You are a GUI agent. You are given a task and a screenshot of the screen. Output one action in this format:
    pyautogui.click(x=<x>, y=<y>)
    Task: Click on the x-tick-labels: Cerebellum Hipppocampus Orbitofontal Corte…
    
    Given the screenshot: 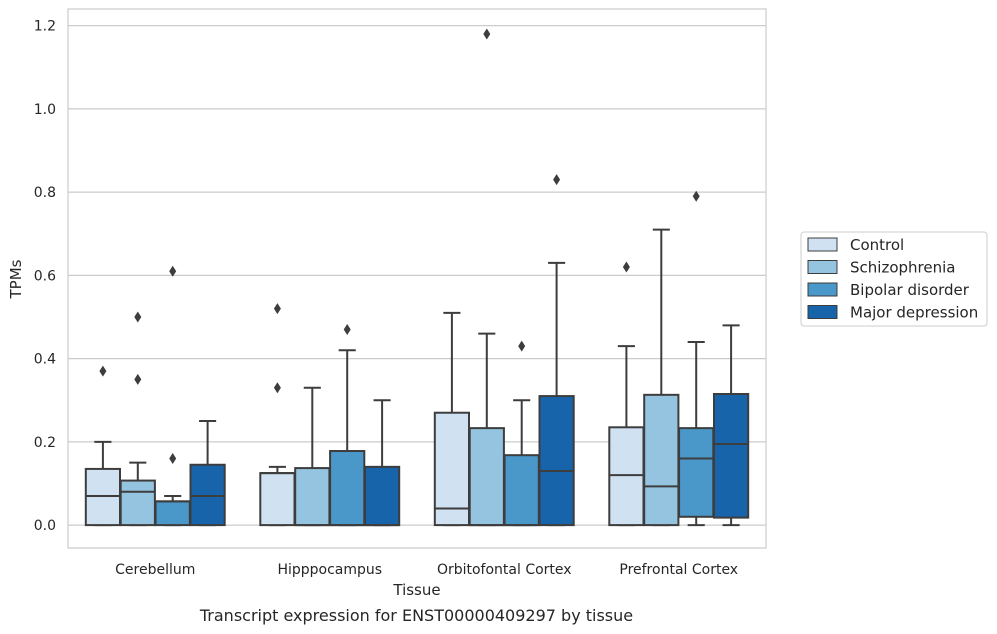 What is the action you would take?
    pyautogui.click(x=426, y=570)
    